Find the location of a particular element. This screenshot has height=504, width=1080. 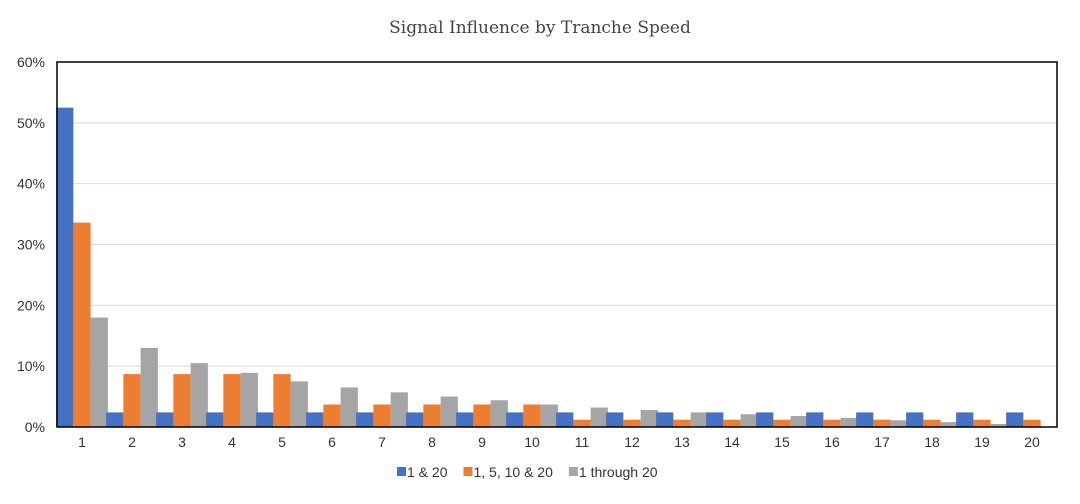

x-tick-label: 4 is located at coordinates (232, 442).